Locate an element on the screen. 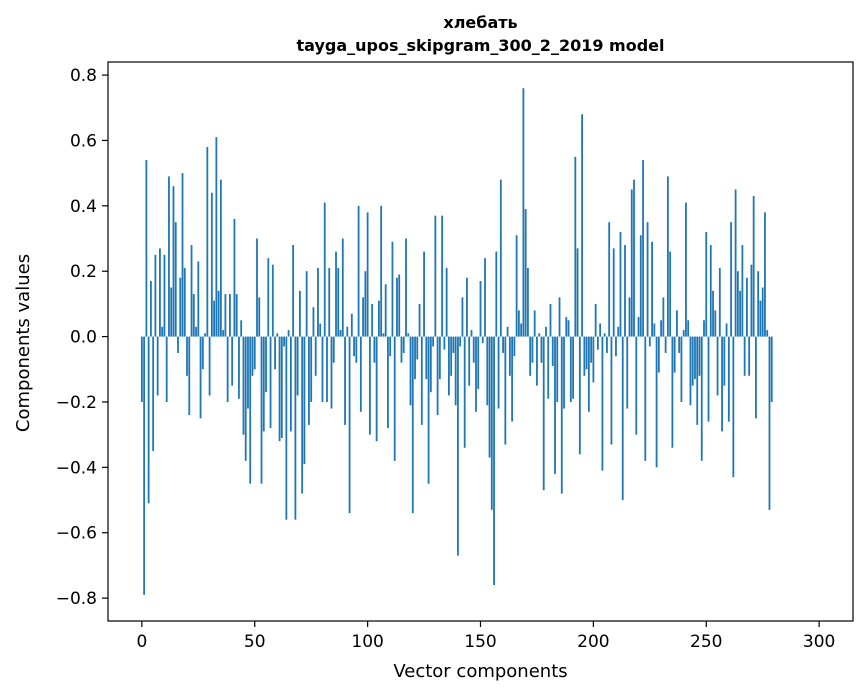 This screenshot has height=696, width=867. chart-title: хлебать is located at coordinates (480, 22).